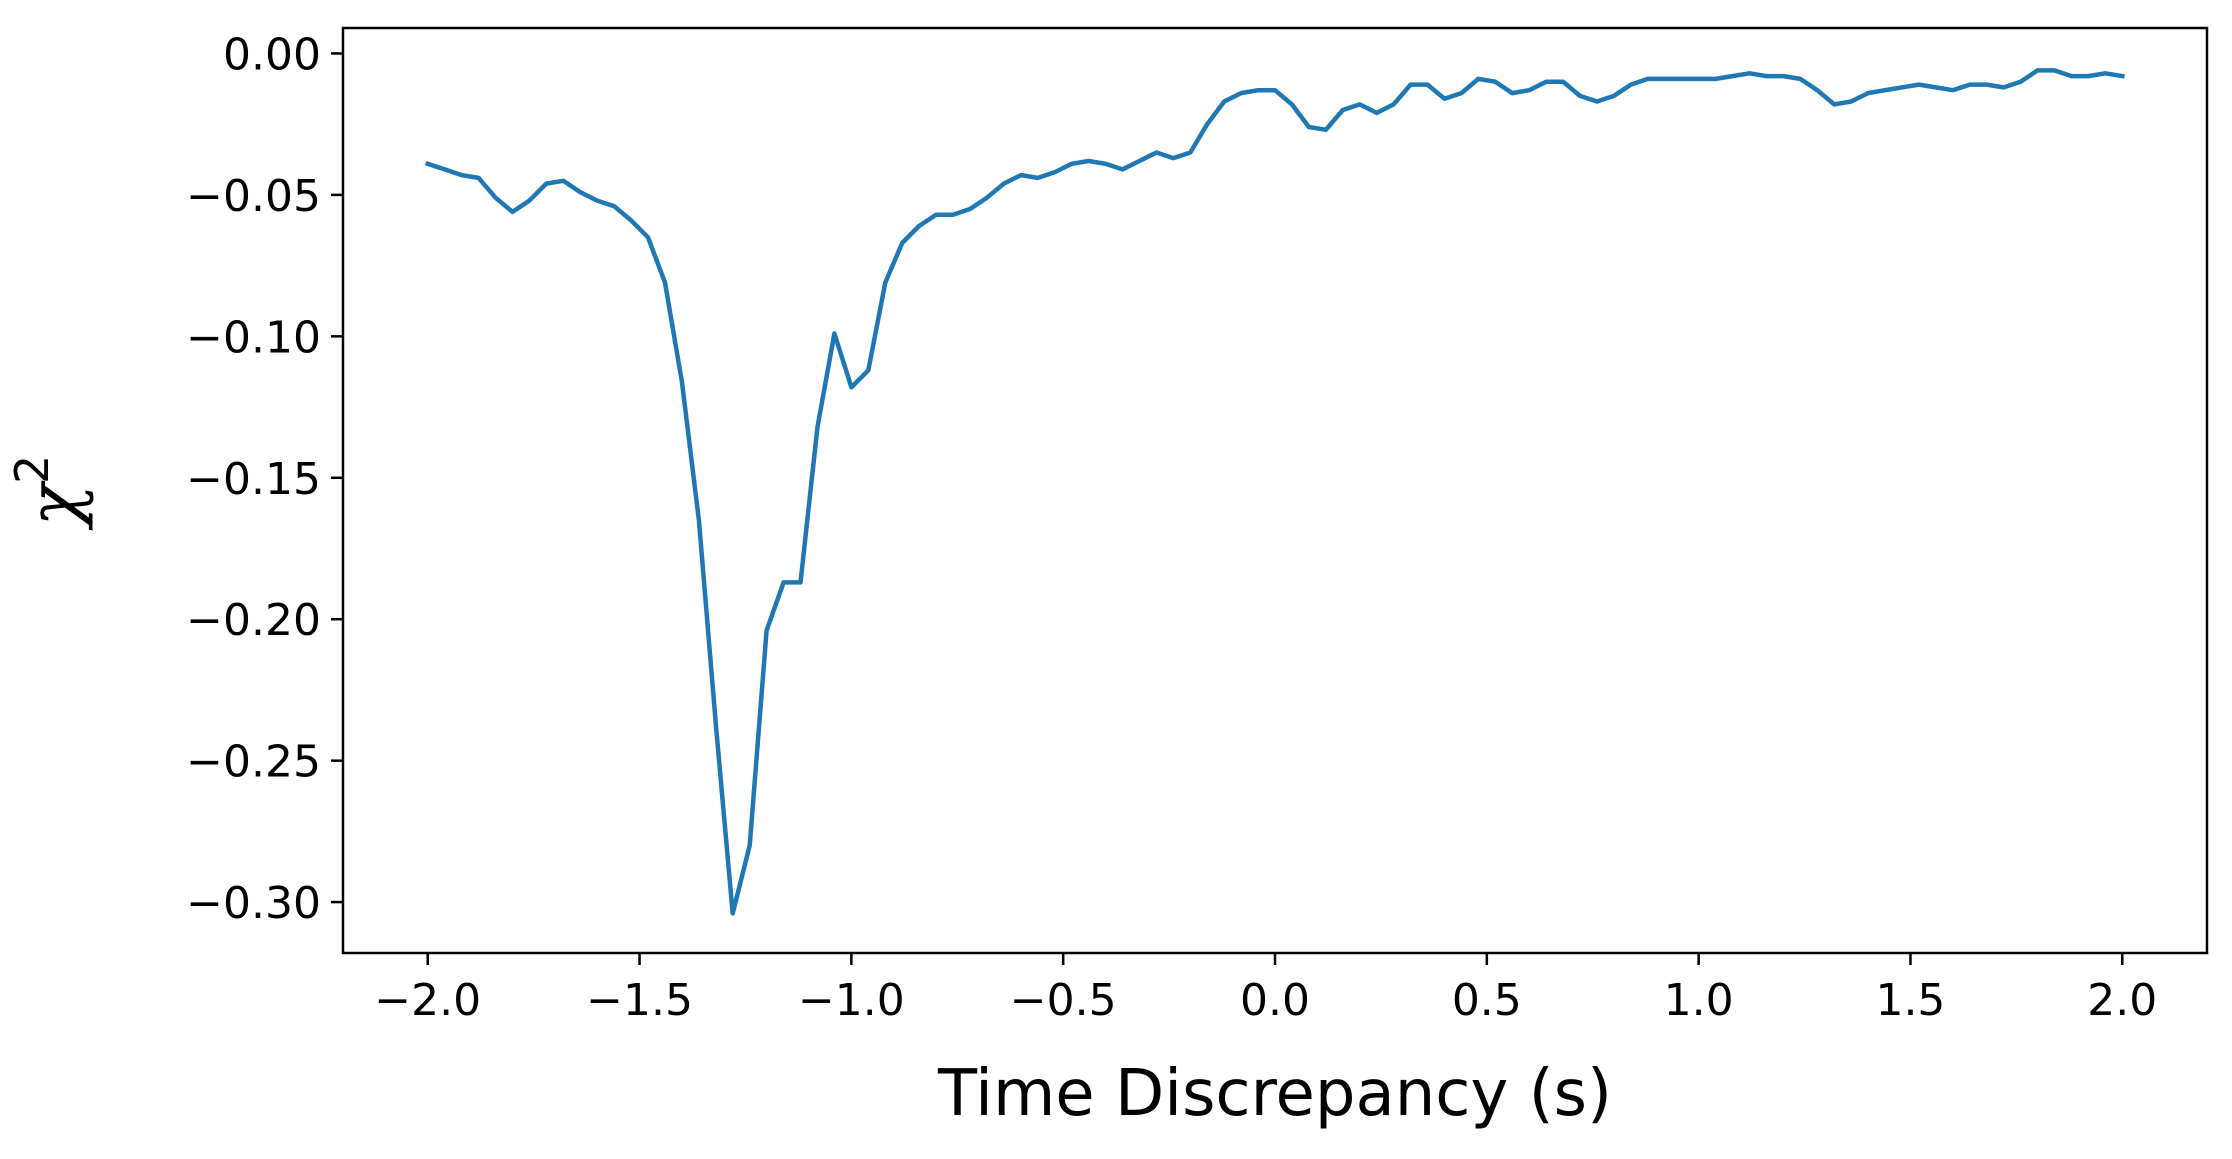  Describe the element at coordinates (272, 54) in the screenshot. I see `y-tick-label: 0.00` at that location.